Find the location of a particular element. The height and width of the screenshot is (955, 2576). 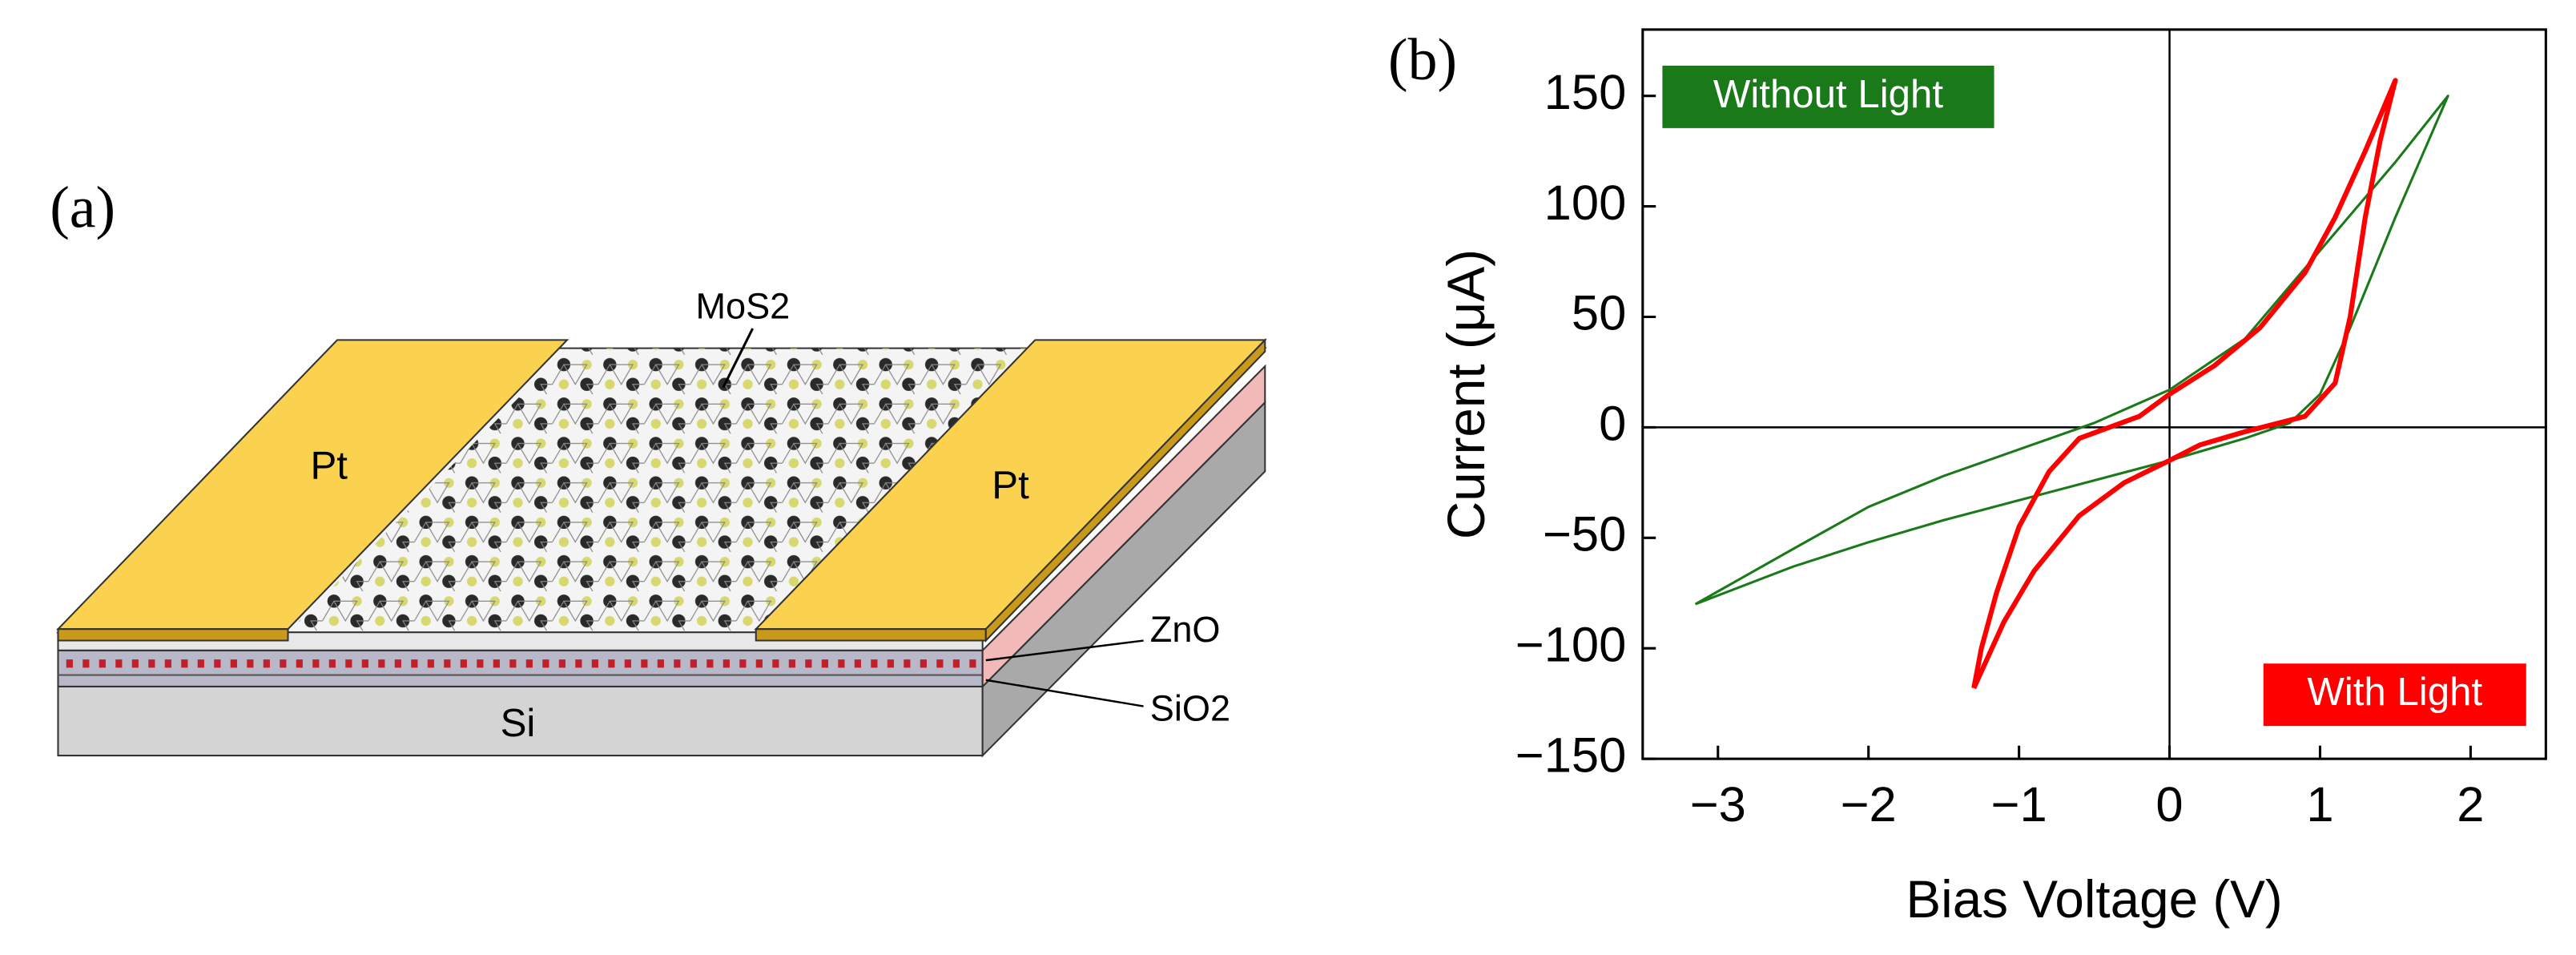

x-tick-label: −2 is located at coordinates (1869, 804).